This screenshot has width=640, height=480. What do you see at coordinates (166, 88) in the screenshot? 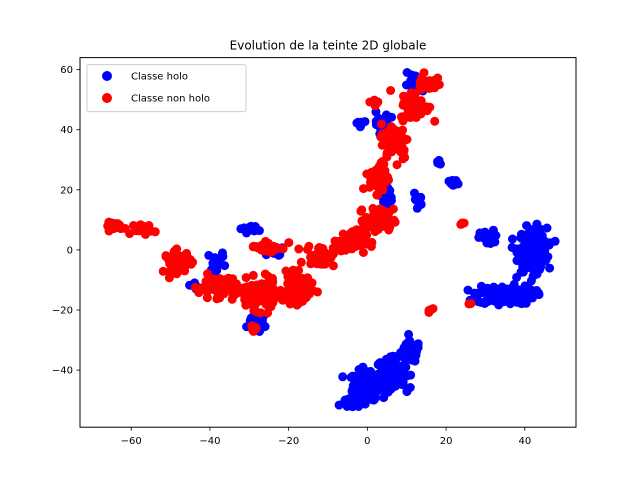
I see `legend-box` at bounding box center [166, 88].